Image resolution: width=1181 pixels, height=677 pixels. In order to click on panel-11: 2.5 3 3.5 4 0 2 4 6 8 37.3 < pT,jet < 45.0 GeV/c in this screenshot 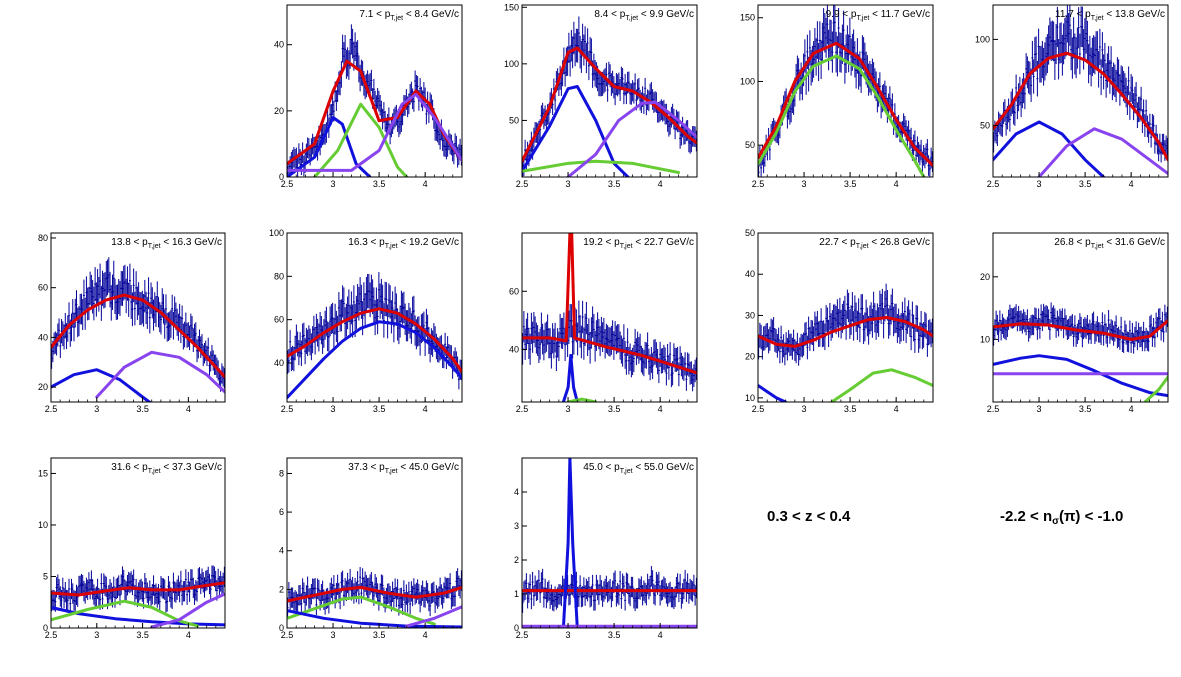, I will do `click(371, 548)`.